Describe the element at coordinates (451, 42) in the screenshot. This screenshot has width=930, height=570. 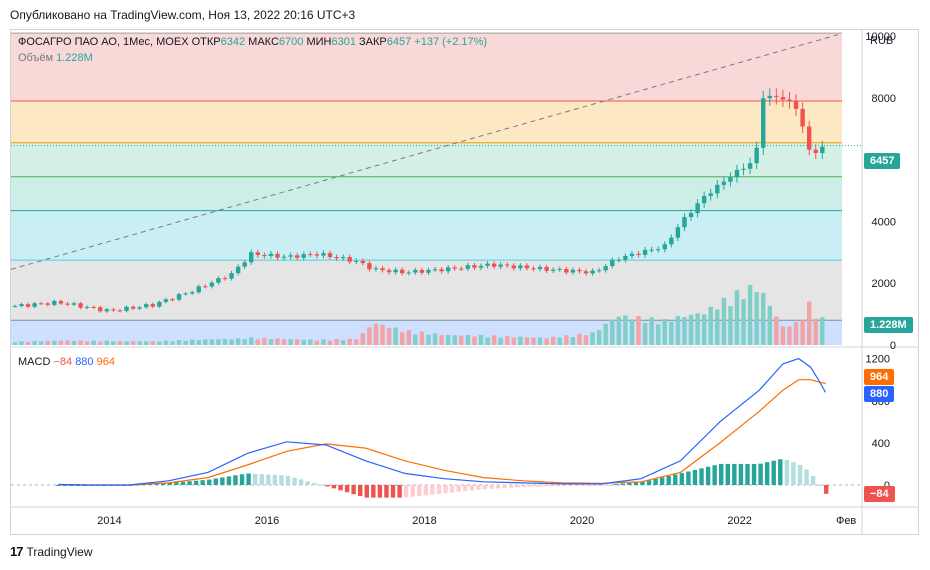
I see `change-value: +137 (+2.17%)` at that location.